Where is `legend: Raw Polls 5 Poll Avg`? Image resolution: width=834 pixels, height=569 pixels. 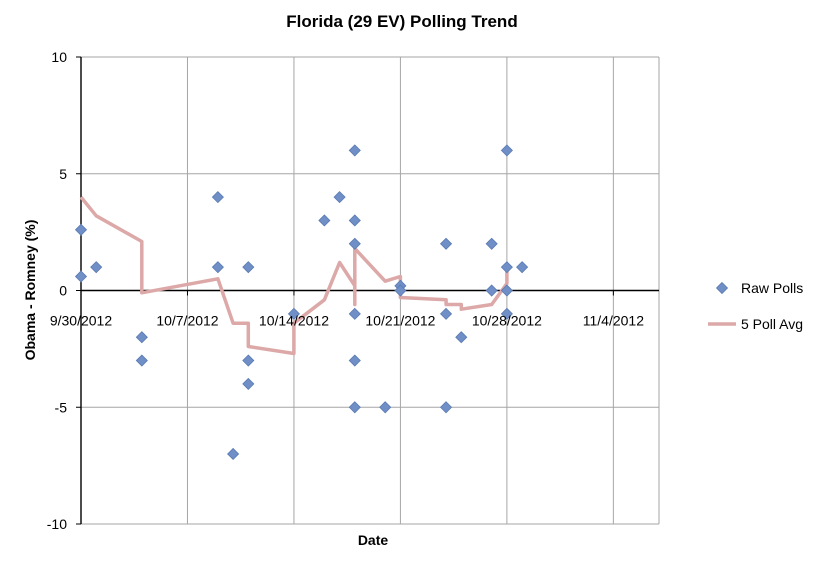 legend: Raw Polls 5 Poll Avg is located at coordinates (755, 306).